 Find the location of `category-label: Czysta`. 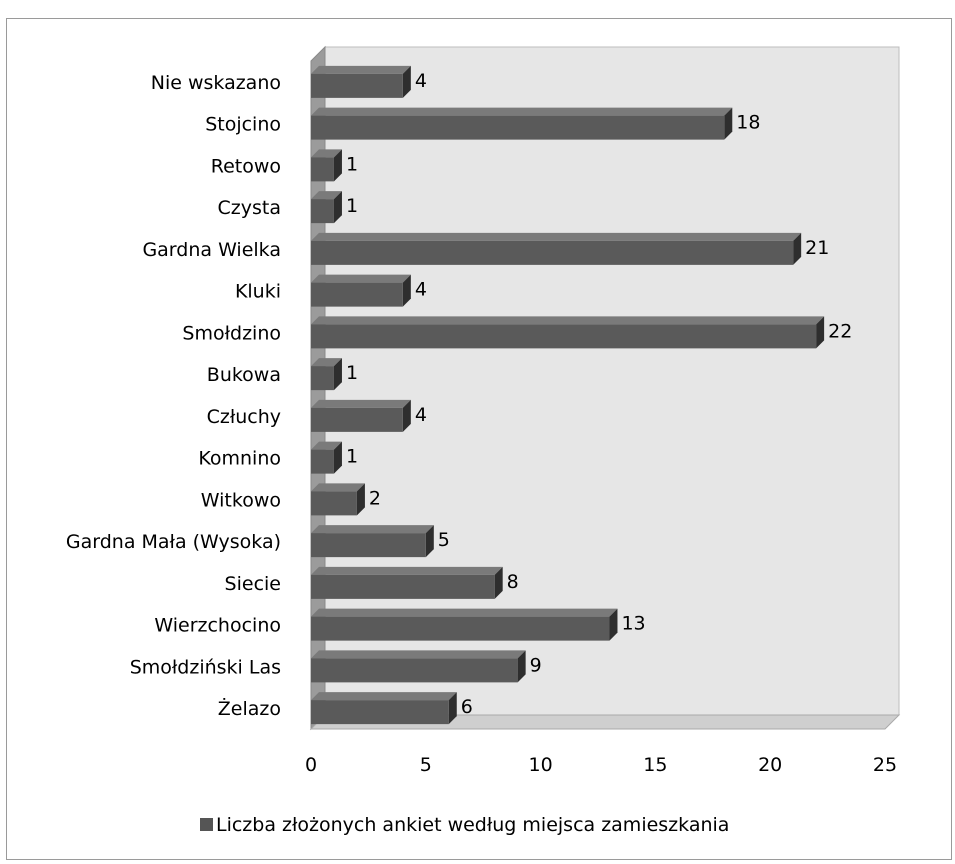

category-label: Czysta is located at coordinates (249, 208).